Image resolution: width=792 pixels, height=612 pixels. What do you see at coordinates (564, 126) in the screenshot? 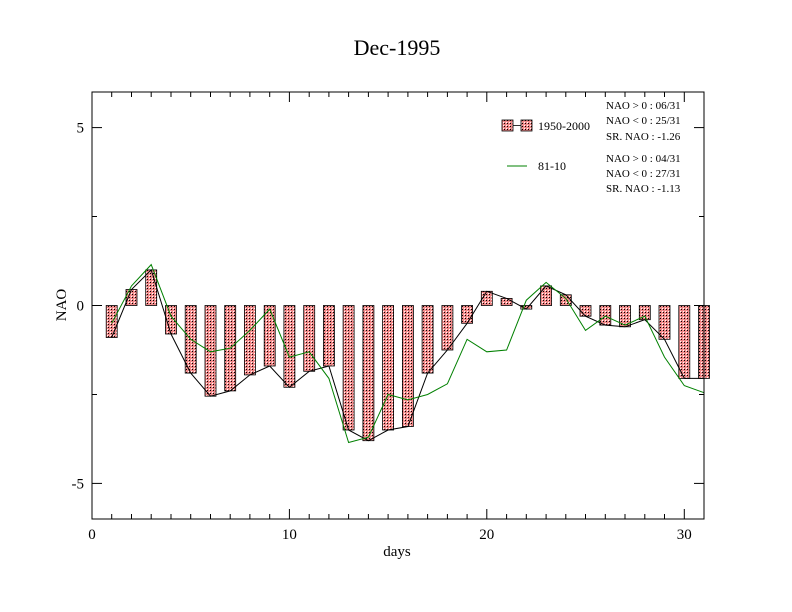
I see `legend-label-1950-2000: 1950-2000` at bounding box center [564, 126].